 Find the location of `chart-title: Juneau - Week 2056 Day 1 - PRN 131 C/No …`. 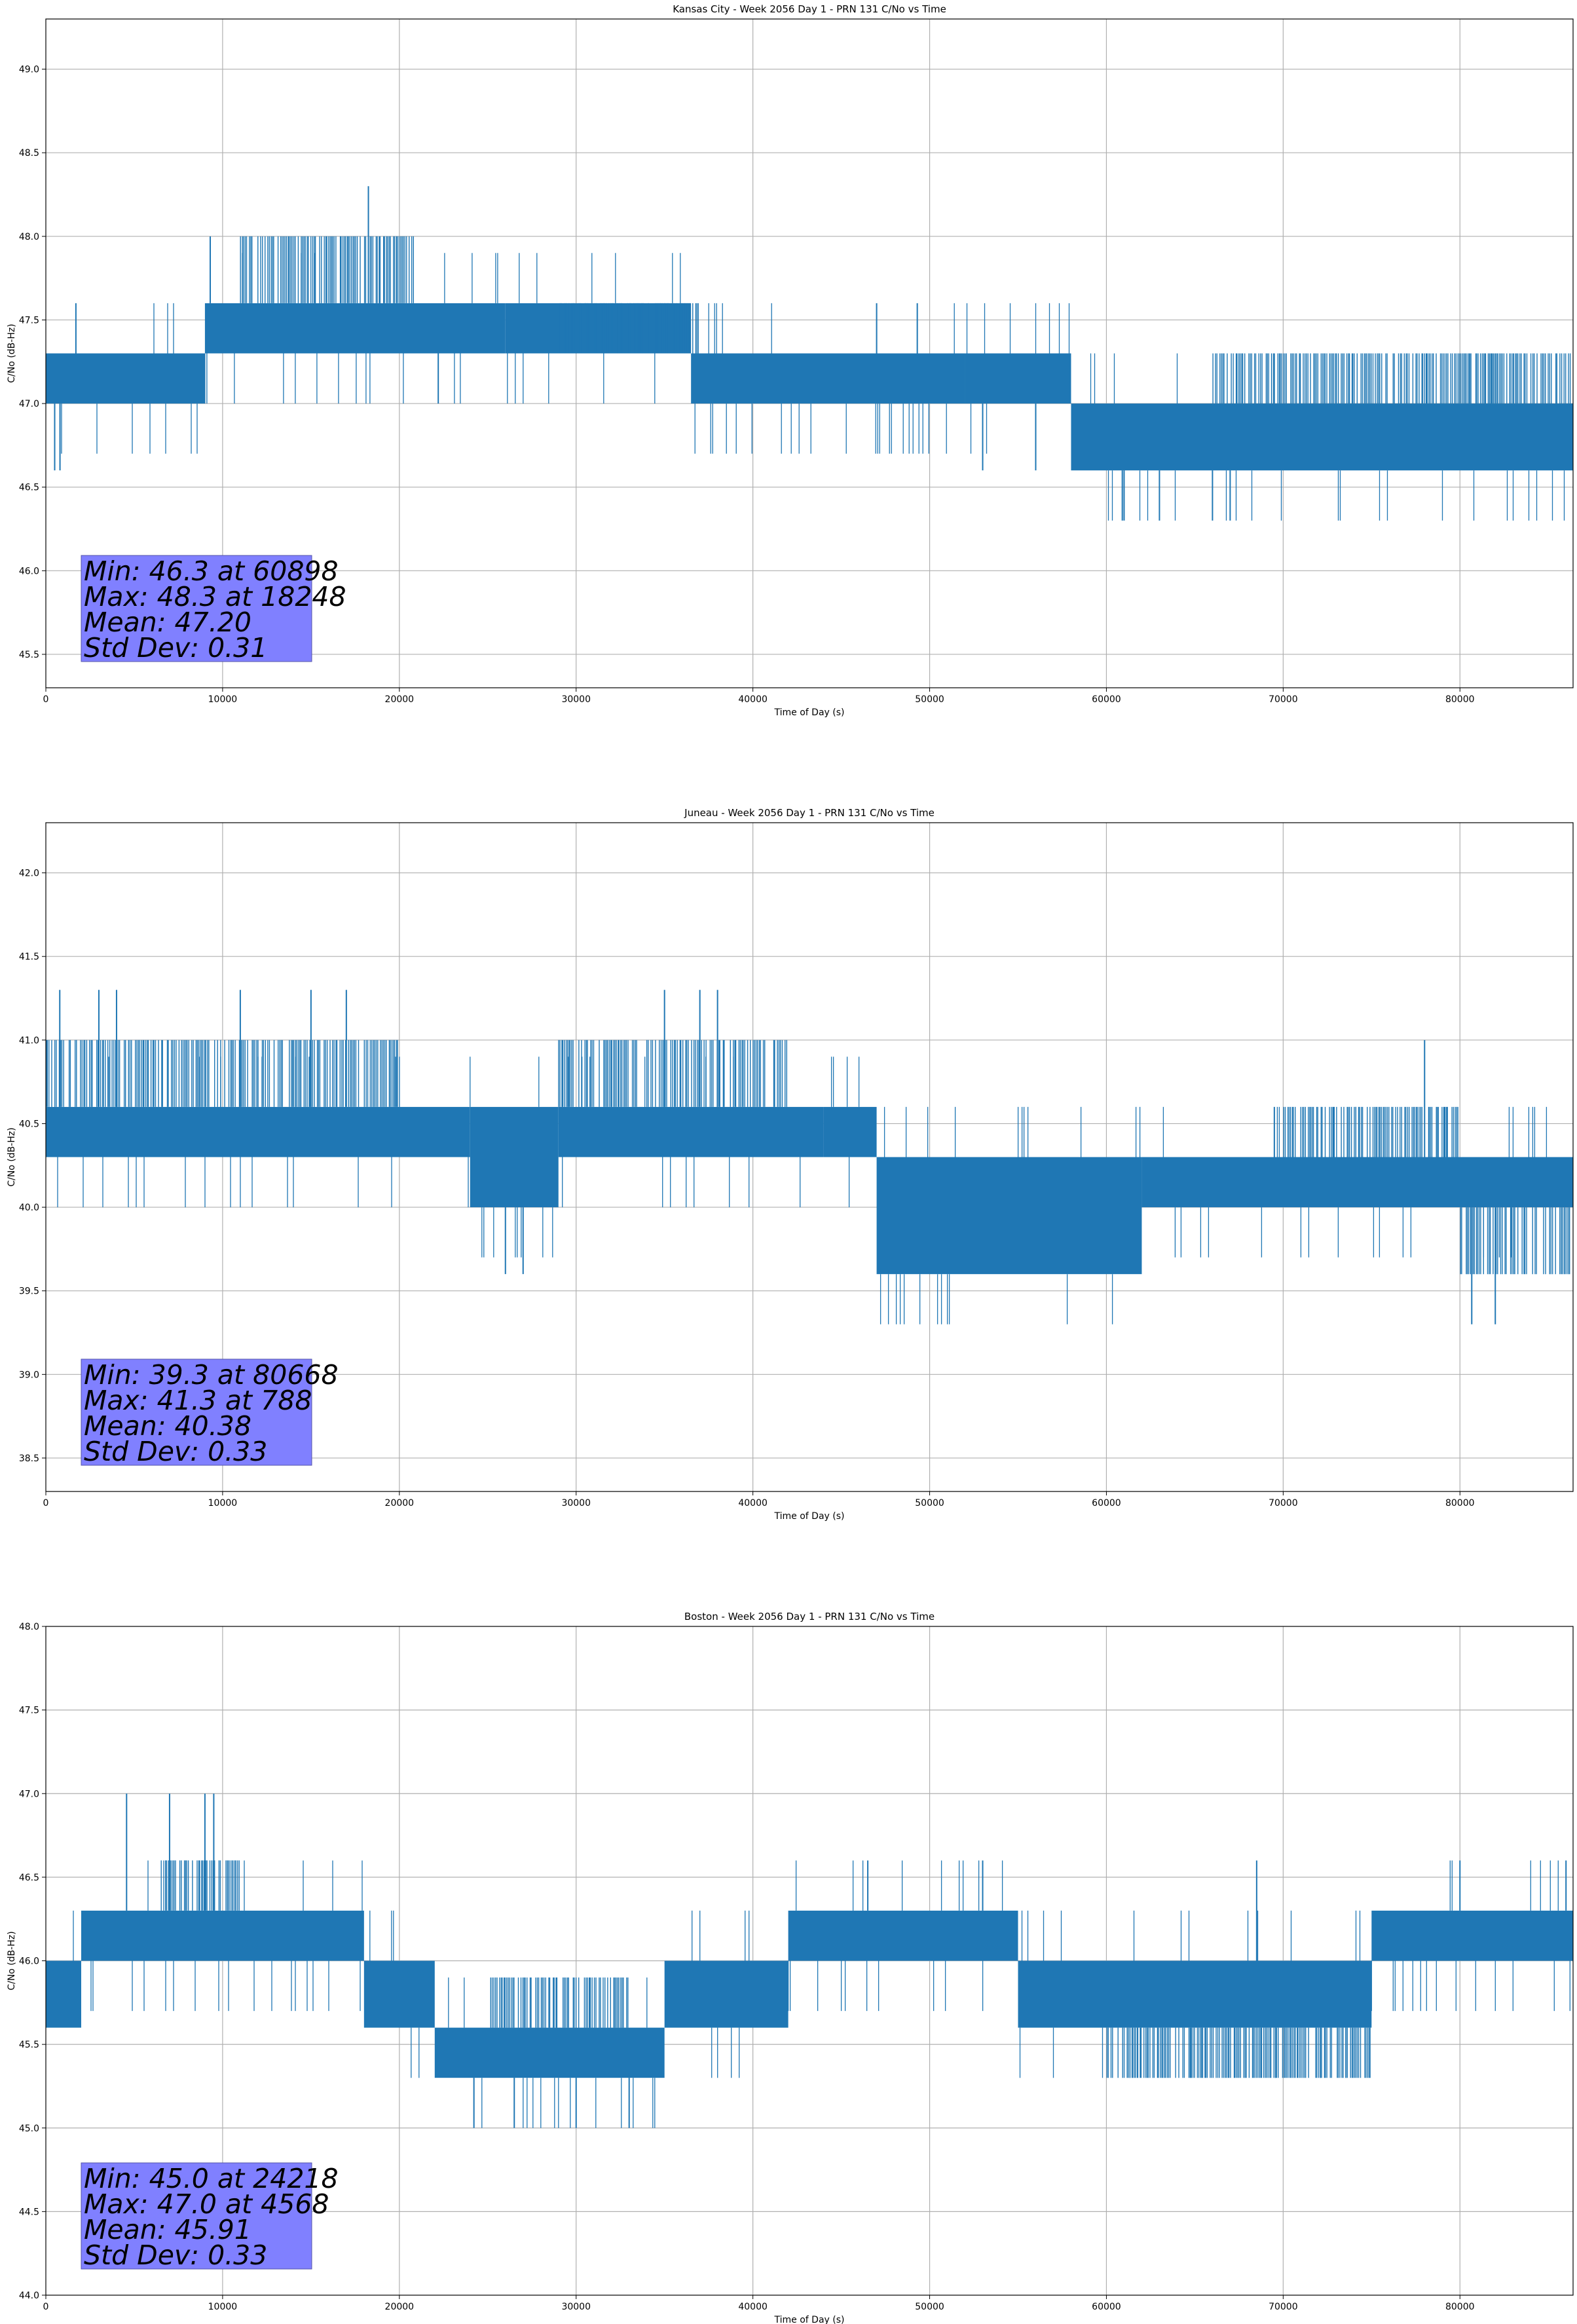

chart-title: Juneau - Week 2056 Day 1 - PRN 131 C/No … is located at coordinates (809, 813).